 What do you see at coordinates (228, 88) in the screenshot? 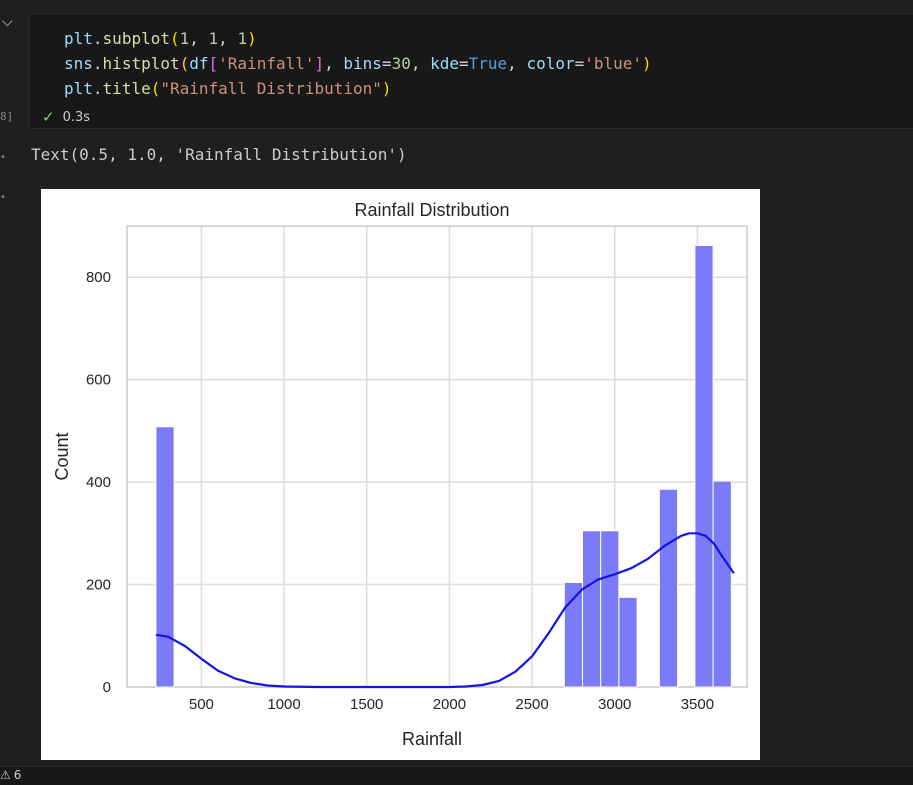
I see `code-line: plt.title("Rainfall Distribution")` at bounding box center [228, 88].